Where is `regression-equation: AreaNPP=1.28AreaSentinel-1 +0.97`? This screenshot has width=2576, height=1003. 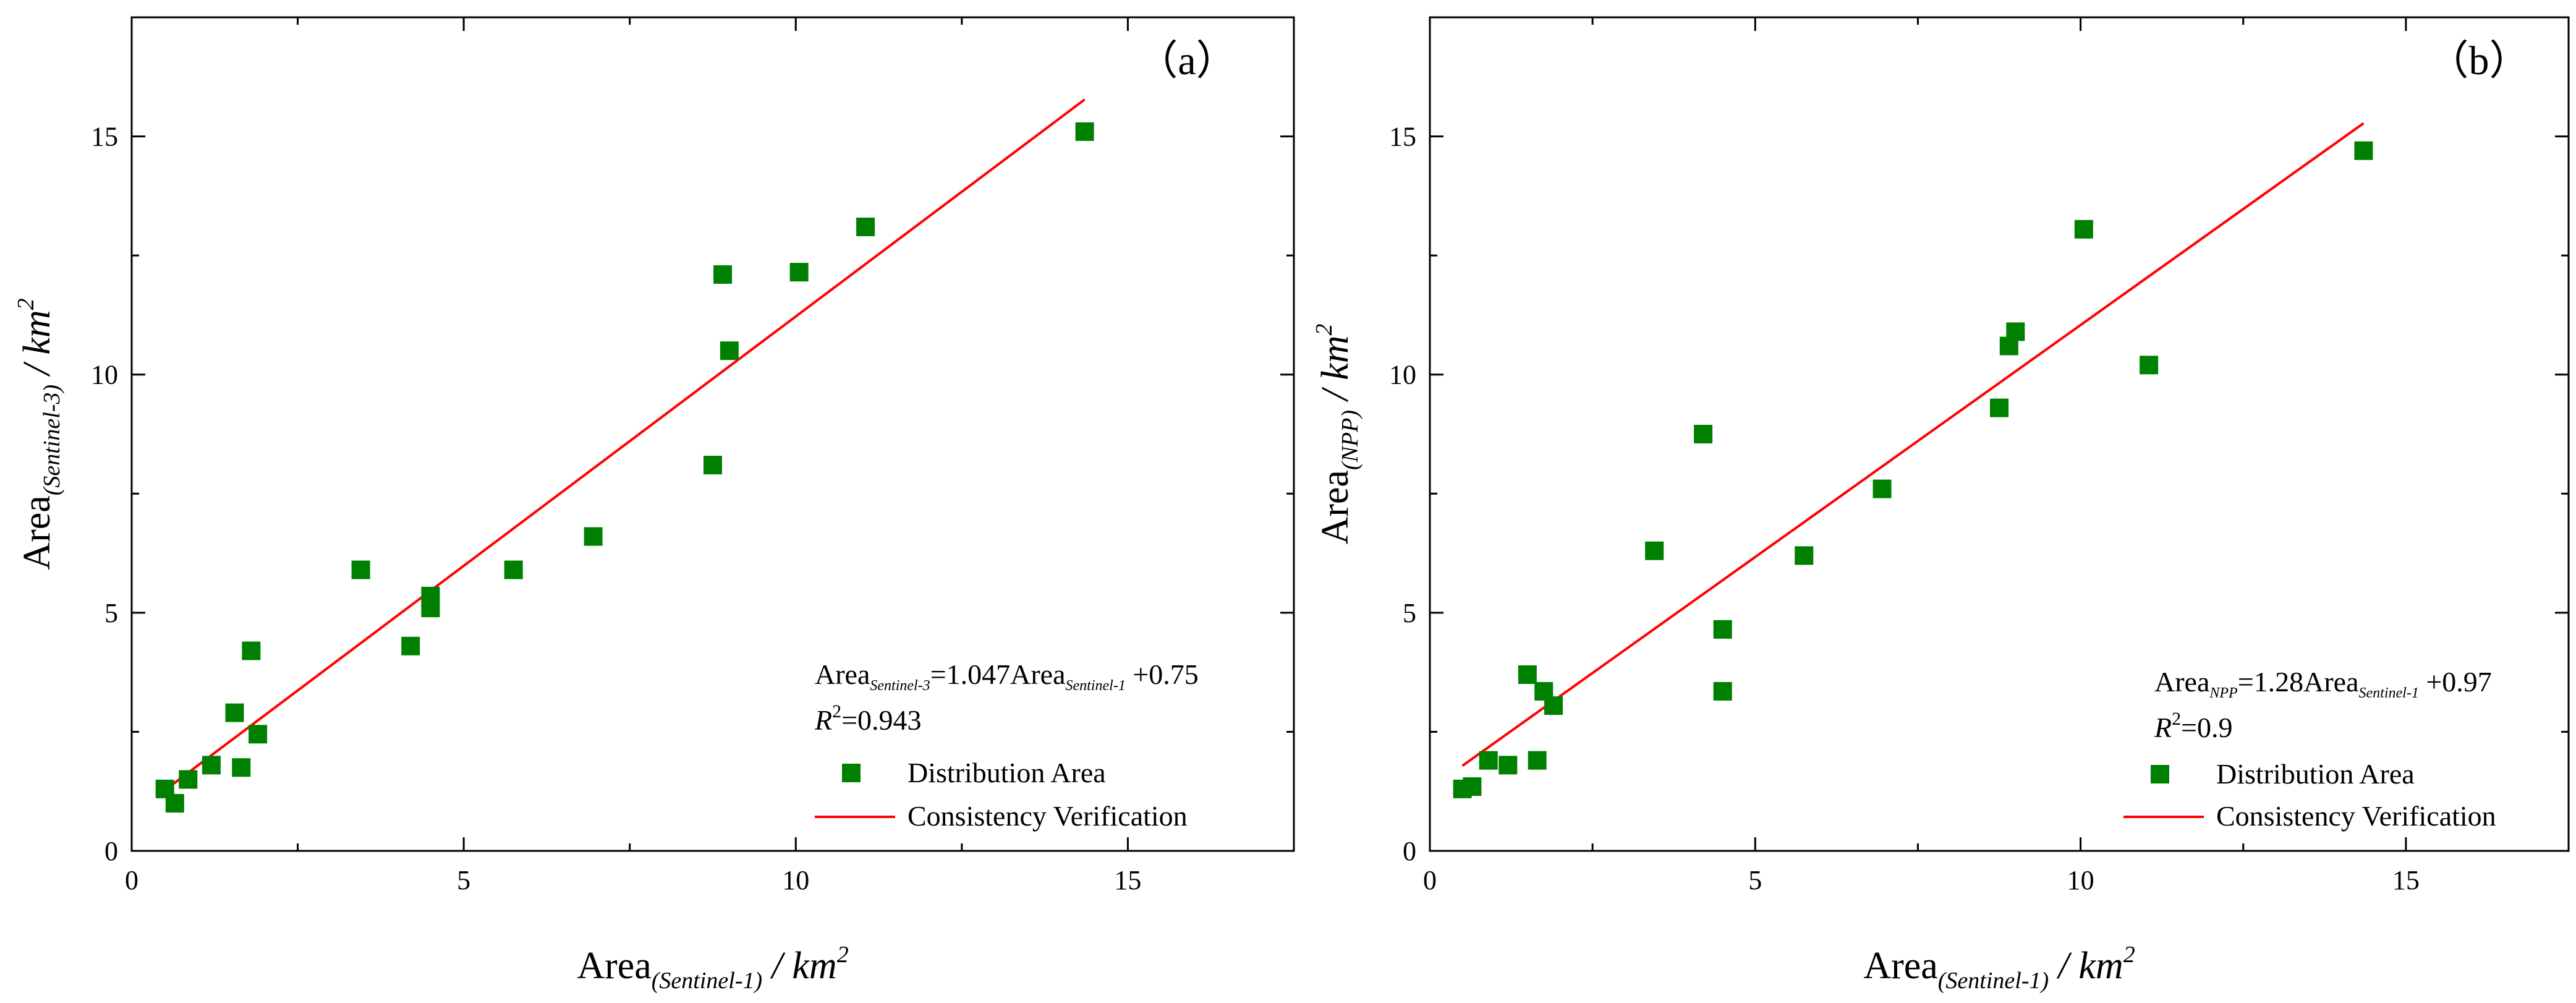 regression-equation: AreaNPP=1.28AreaSentinel-1 +0.97 is located at coordinates (2323, 683).